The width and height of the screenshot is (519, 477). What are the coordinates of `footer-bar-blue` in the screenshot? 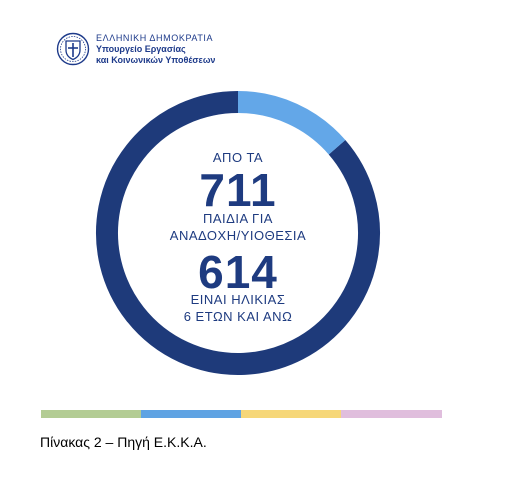 It's located at (191, 414).